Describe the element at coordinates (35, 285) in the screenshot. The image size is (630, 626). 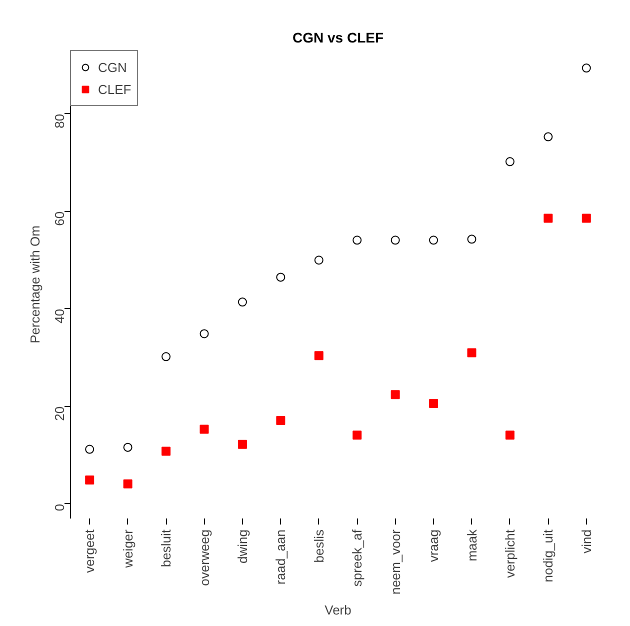
I see `y-axis-title: Percentage with Om` at that location.